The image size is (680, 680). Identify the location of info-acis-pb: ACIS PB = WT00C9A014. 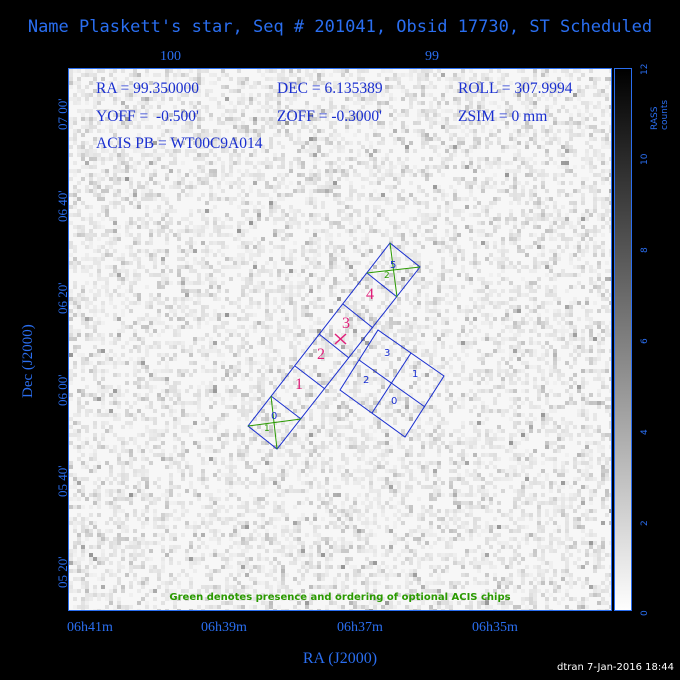
(179, 143).